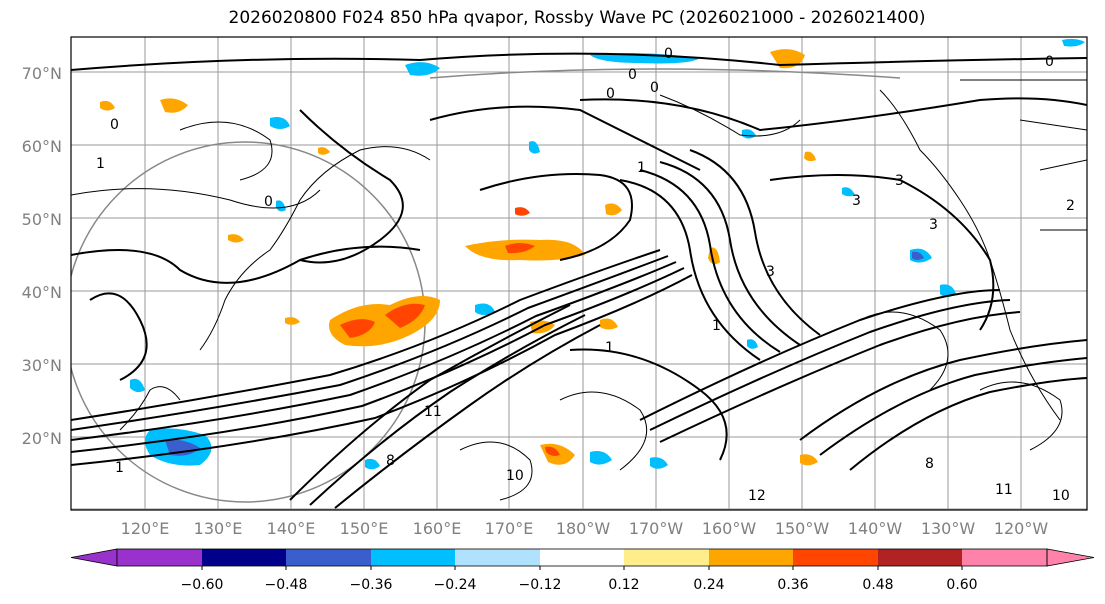 This screenshot has height=604, width=1105. I want to click on colorbar-tick-label: −0.36, so click(371, 585).